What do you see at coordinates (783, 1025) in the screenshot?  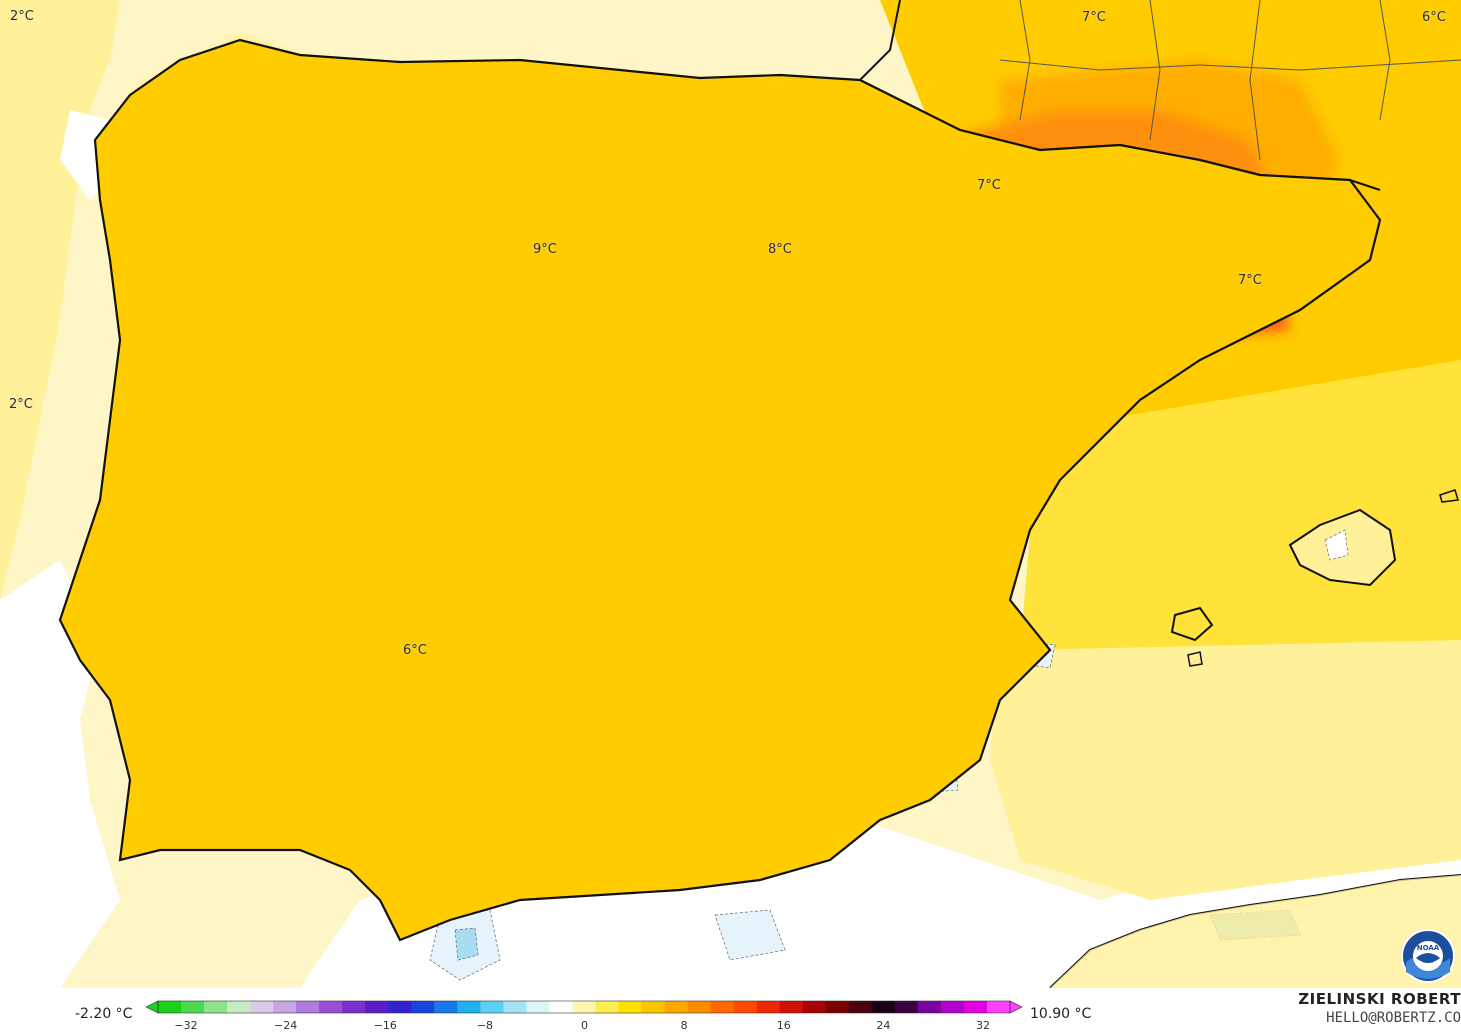 I see `legend-tick-label: 16` at bounding box center [783, 1025].